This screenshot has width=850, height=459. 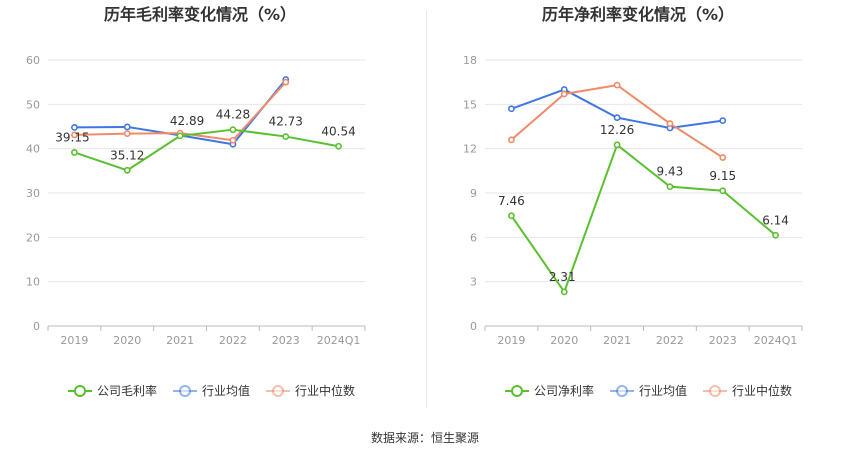 What do you see at coordinates (670, 172) in the screenshot?
I see `data-label: 9.43` at bounding box center [670, 172].